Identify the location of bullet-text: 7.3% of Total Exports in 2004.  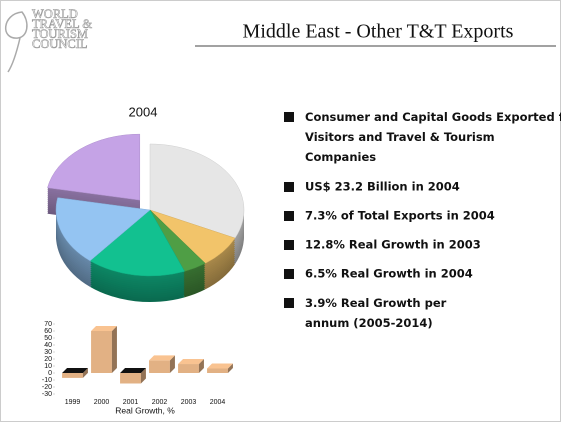
(400, 216).